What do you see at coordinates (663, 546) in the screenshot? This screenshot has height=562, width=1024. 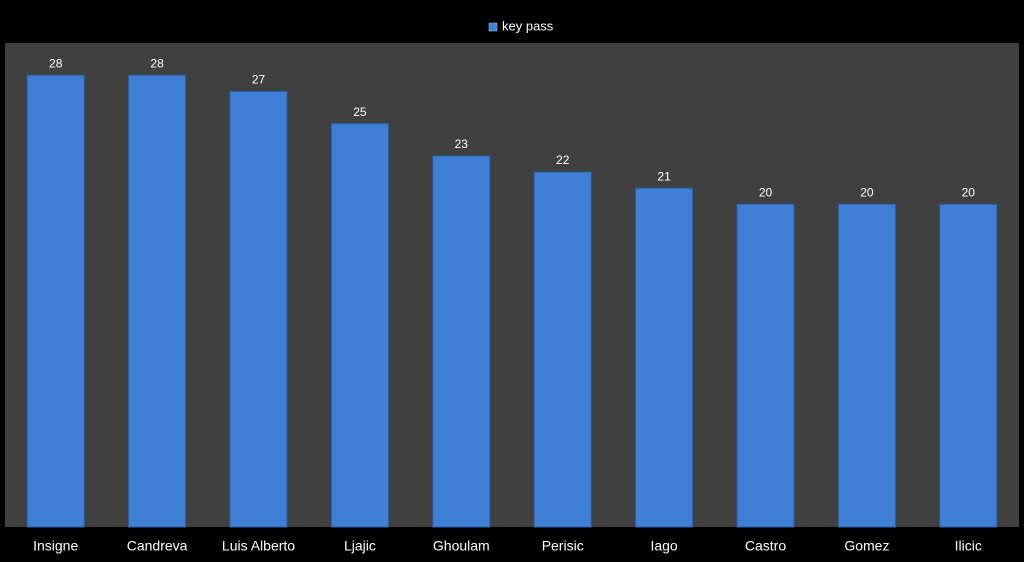 I see `x-tick-label: Iago` at bounding box center [663, 546].